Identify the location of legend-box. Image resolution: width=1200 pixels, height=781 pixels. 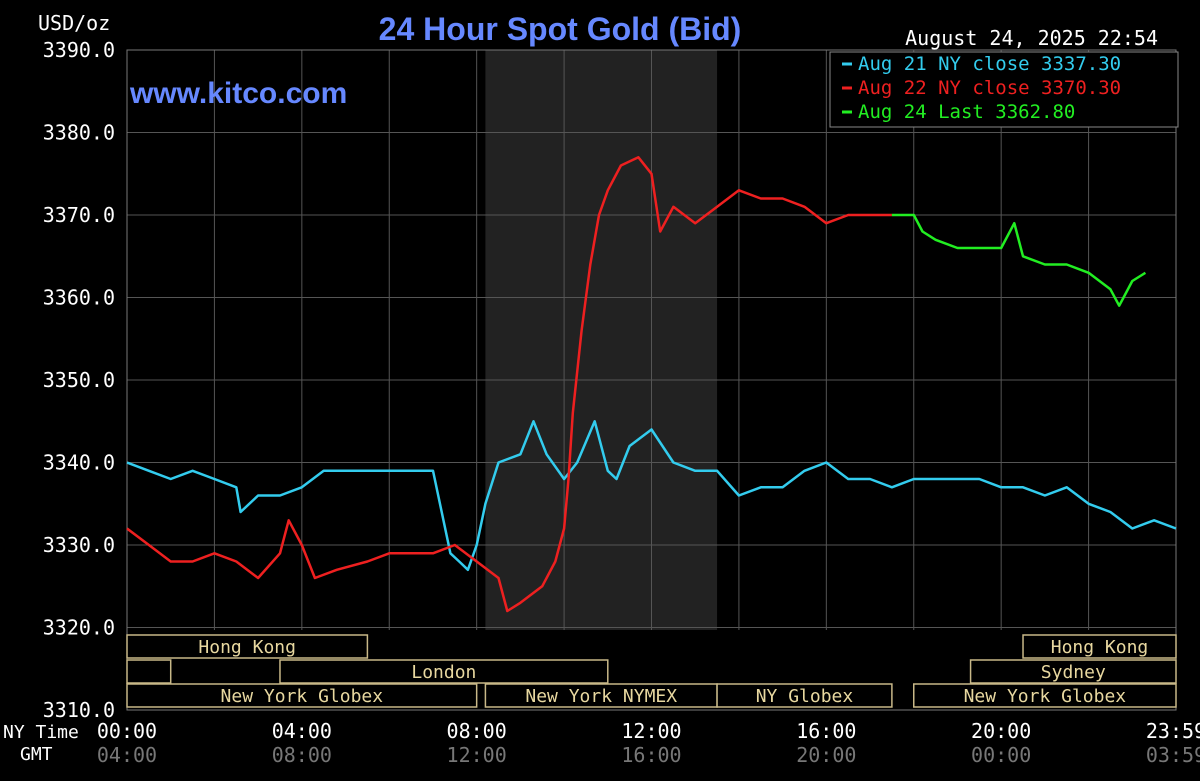
(1004, 89).